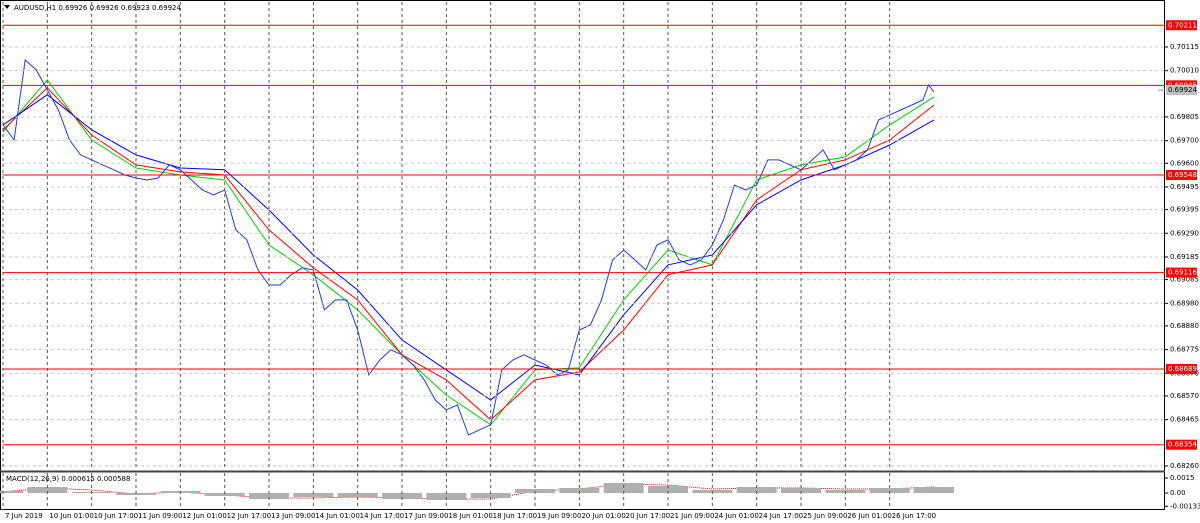 Image resolution: width=1200 pixels, height=523 pixels. Describe the element at coordinates (1184, 187) in the screenshot. I see `y-tick-label: 0.69495` at that location.